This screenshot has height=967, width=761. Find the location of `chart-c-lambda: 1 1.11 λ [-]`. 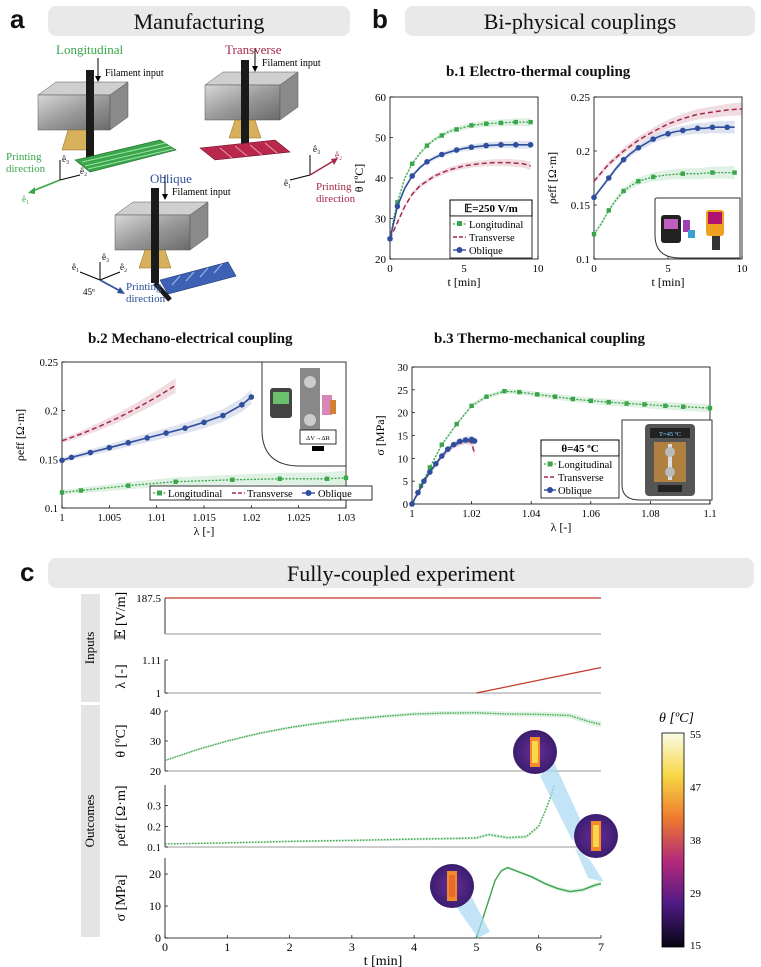

chart-c-lambda: 1 1.11 λ [-] is located at coordinates (358, 677).